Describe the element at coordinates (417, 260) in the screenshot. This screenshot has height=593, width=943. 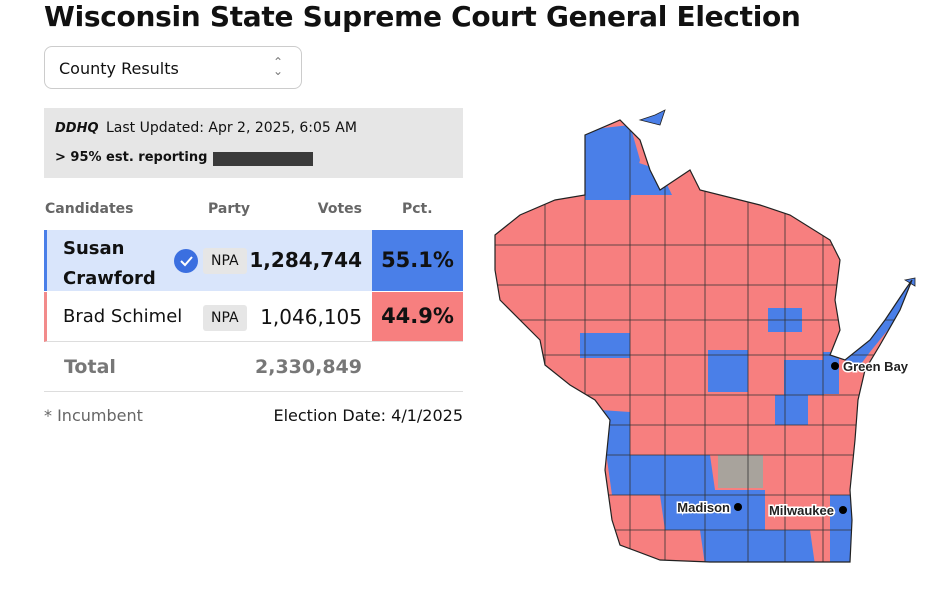
I see `percent: 55.1%` at that location.